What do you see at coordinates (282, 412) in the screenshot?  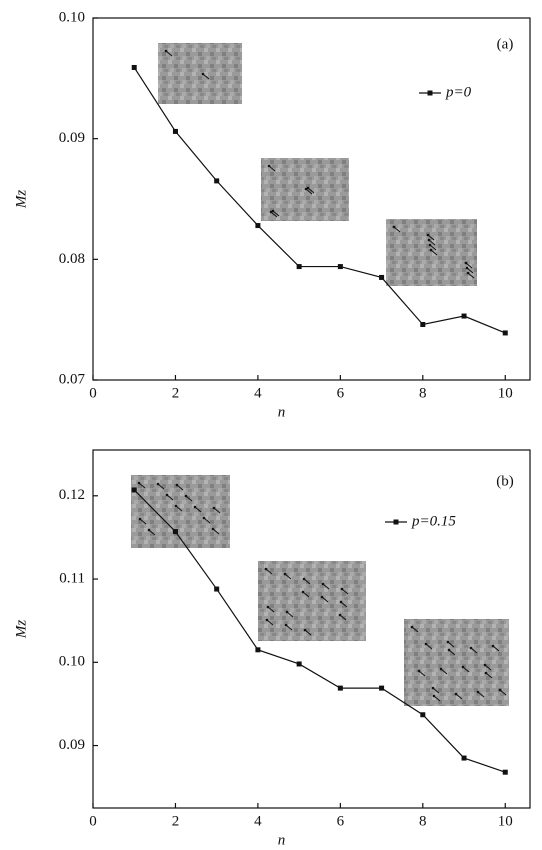 I see `x-axis-label: n` at bounding box center [282, 412].